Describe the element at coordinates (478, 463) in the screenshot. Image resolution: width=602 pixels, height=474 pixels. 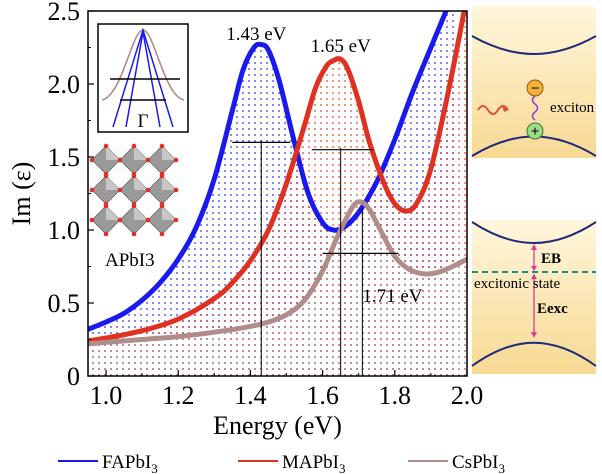
I see `legend-label: CsPbI3` at that location.